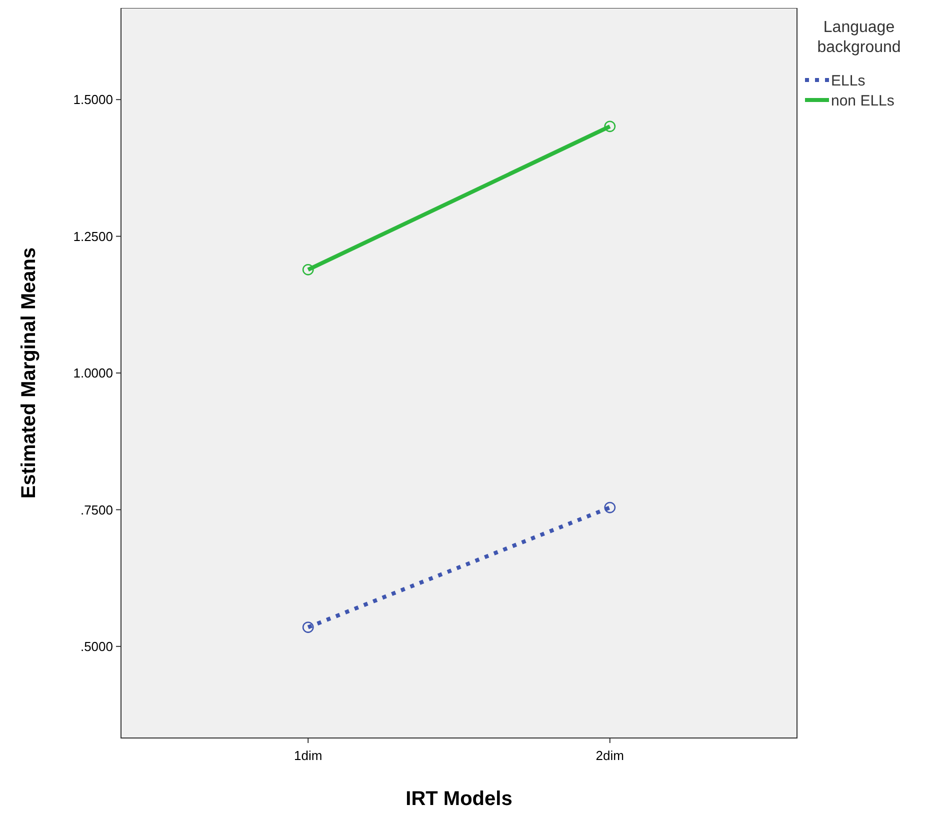 The height and width of the screenshot is (813, 925). Describe the element at coordinates (96, 510) in the screenshot. I see `y-tick-label: .7500` at that location.